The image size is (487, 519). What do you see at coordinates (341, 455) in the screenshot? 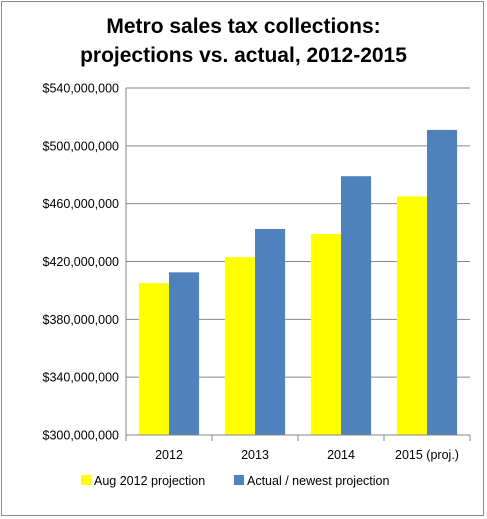
I see `x-tick-label: 2014` at bounding box center [341, 455].